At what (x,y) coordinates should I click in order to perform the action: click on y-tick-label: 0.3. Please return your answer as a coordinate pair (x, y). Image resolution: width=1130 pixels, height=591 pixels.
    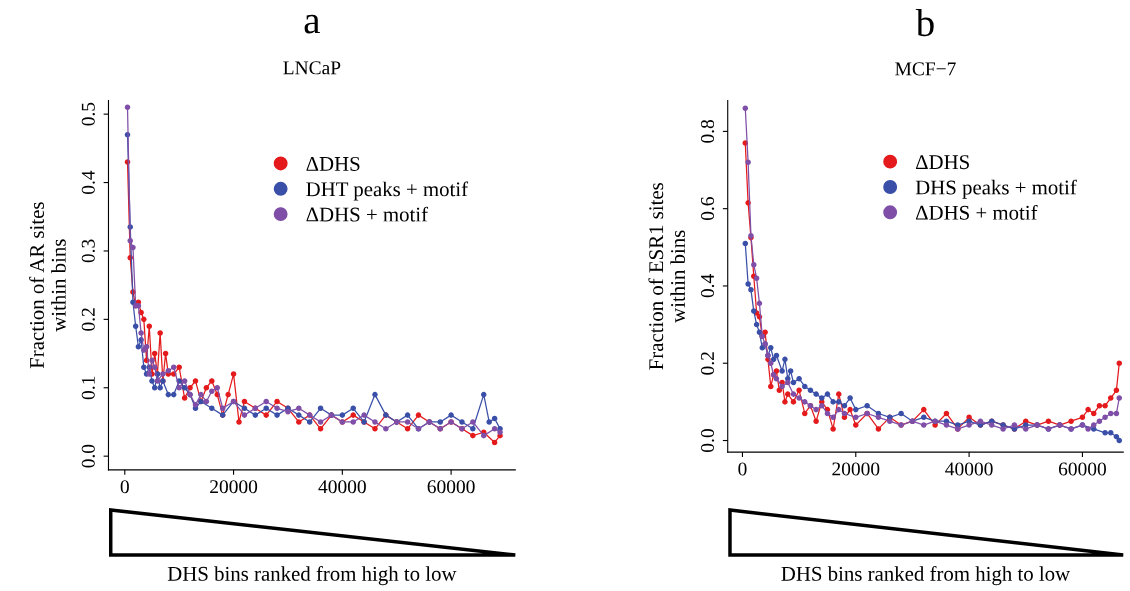
    Looking at the image, I should click on (88, 251).